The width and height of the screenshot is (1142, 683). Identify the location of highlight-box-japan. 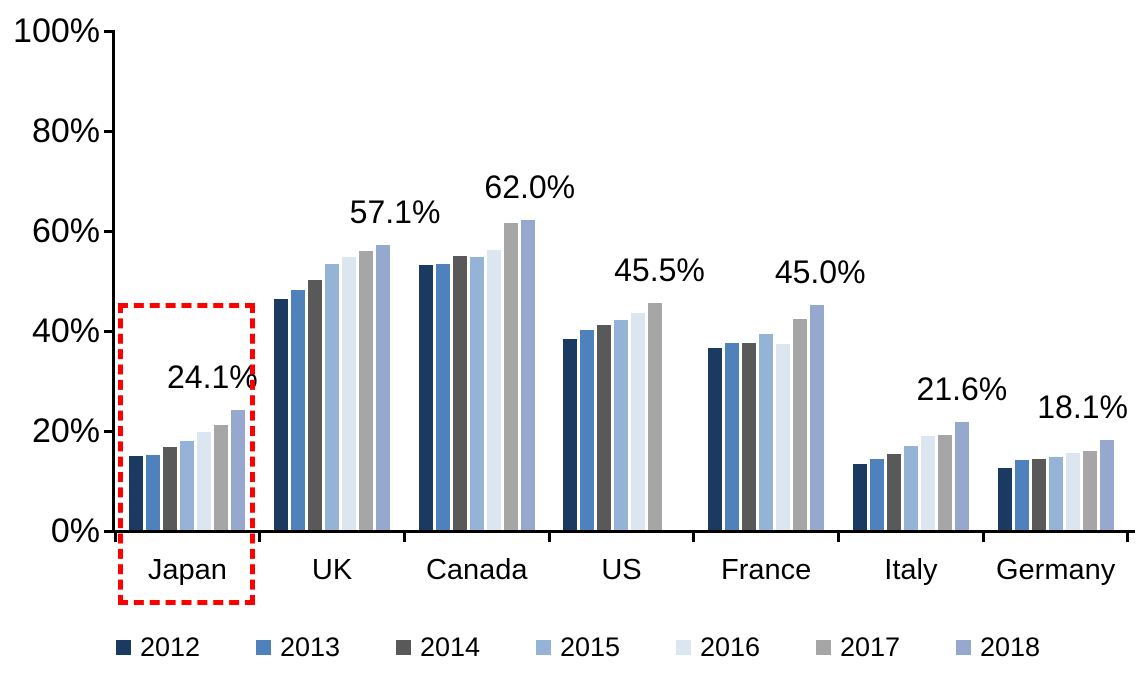
(186, 454).